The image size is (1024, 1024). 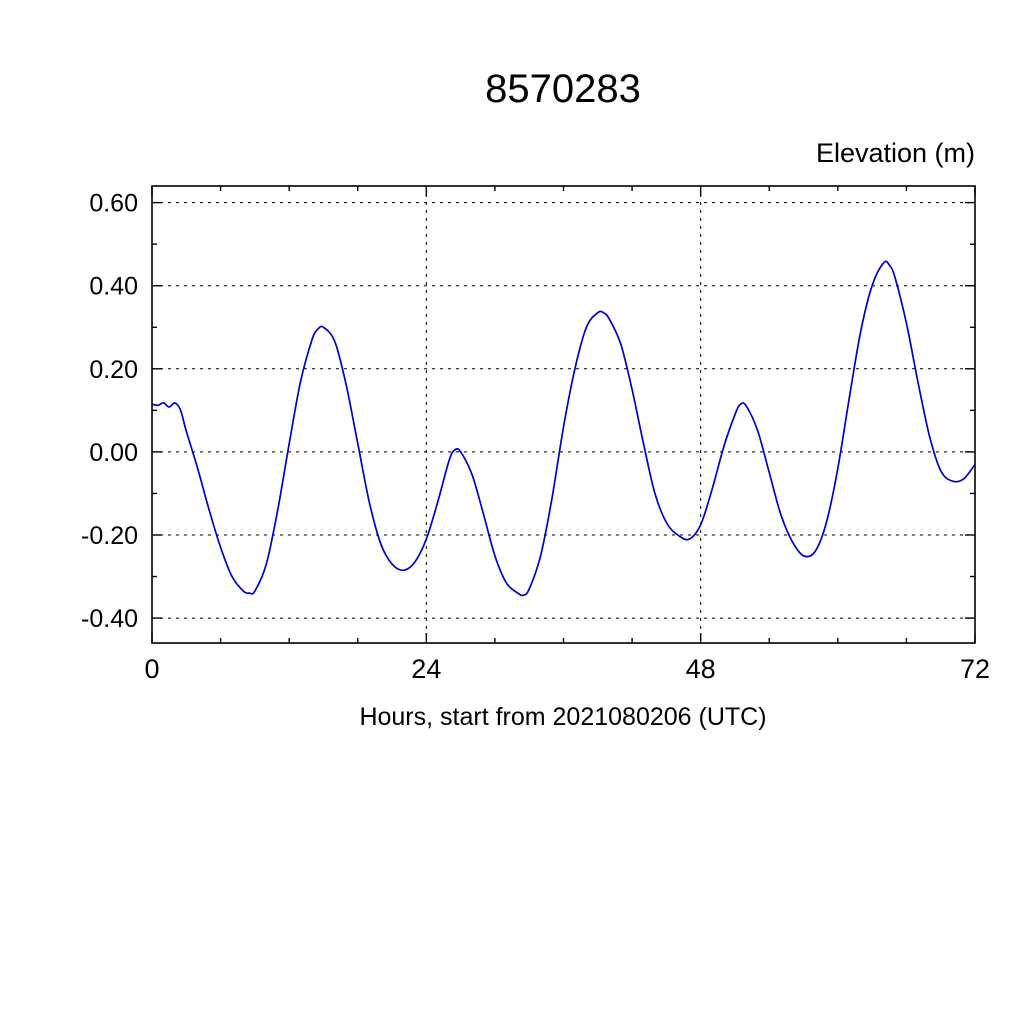 What do you see at coordinates (426, 669) in the screenshot?
I see `x-tick-label: 24` at bounding box center [426, 669].